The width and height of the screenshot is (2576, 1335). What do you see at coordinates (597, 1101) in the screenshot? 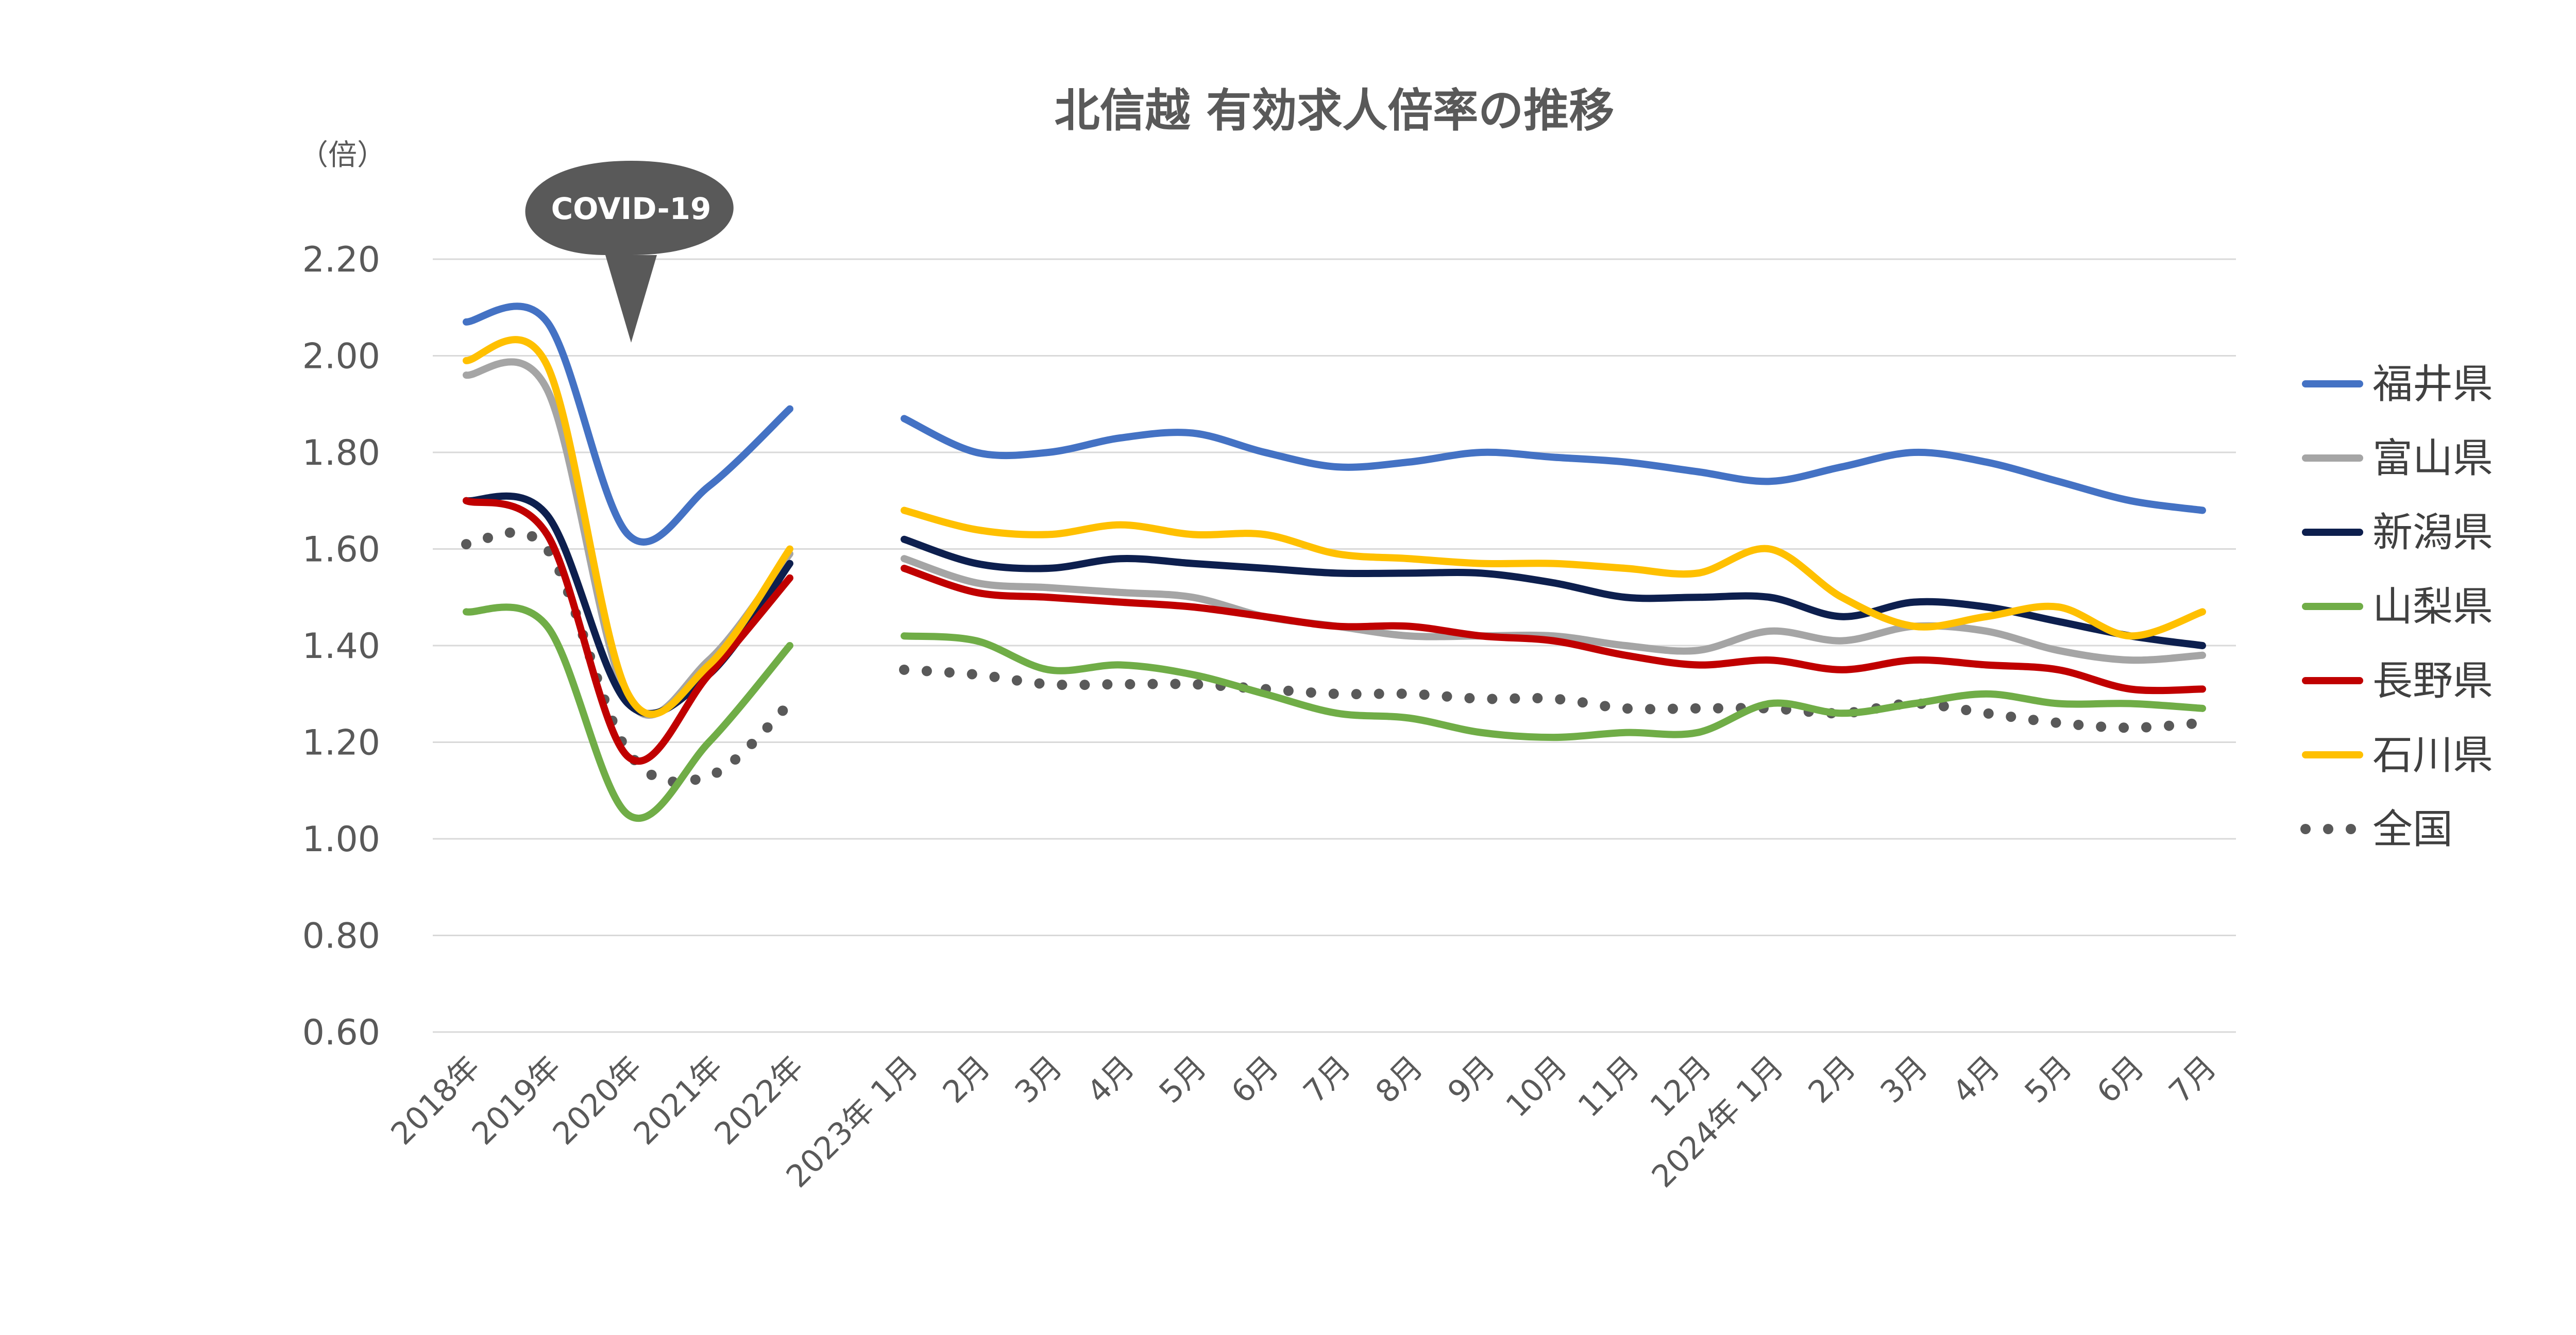
I see `x-tick-label: 2020年` at bounding box center [597, 1101].